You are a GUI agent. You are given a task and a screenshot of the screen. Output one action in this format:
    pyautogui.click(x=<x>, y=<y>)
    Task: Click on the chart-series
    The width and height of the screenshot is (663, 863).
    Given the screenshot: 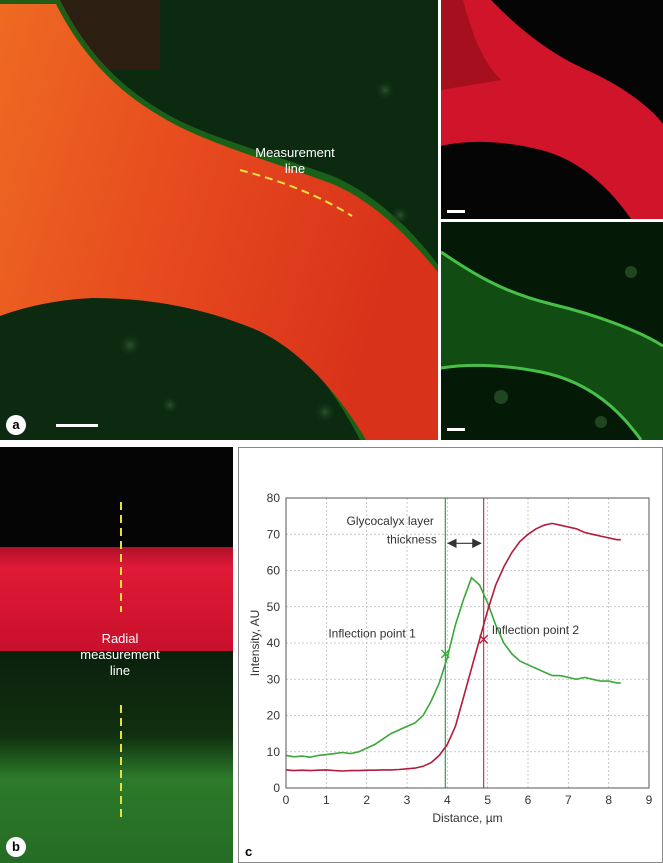 What is the action you would take?
    pyautogui.click(x=453, y=647)
    